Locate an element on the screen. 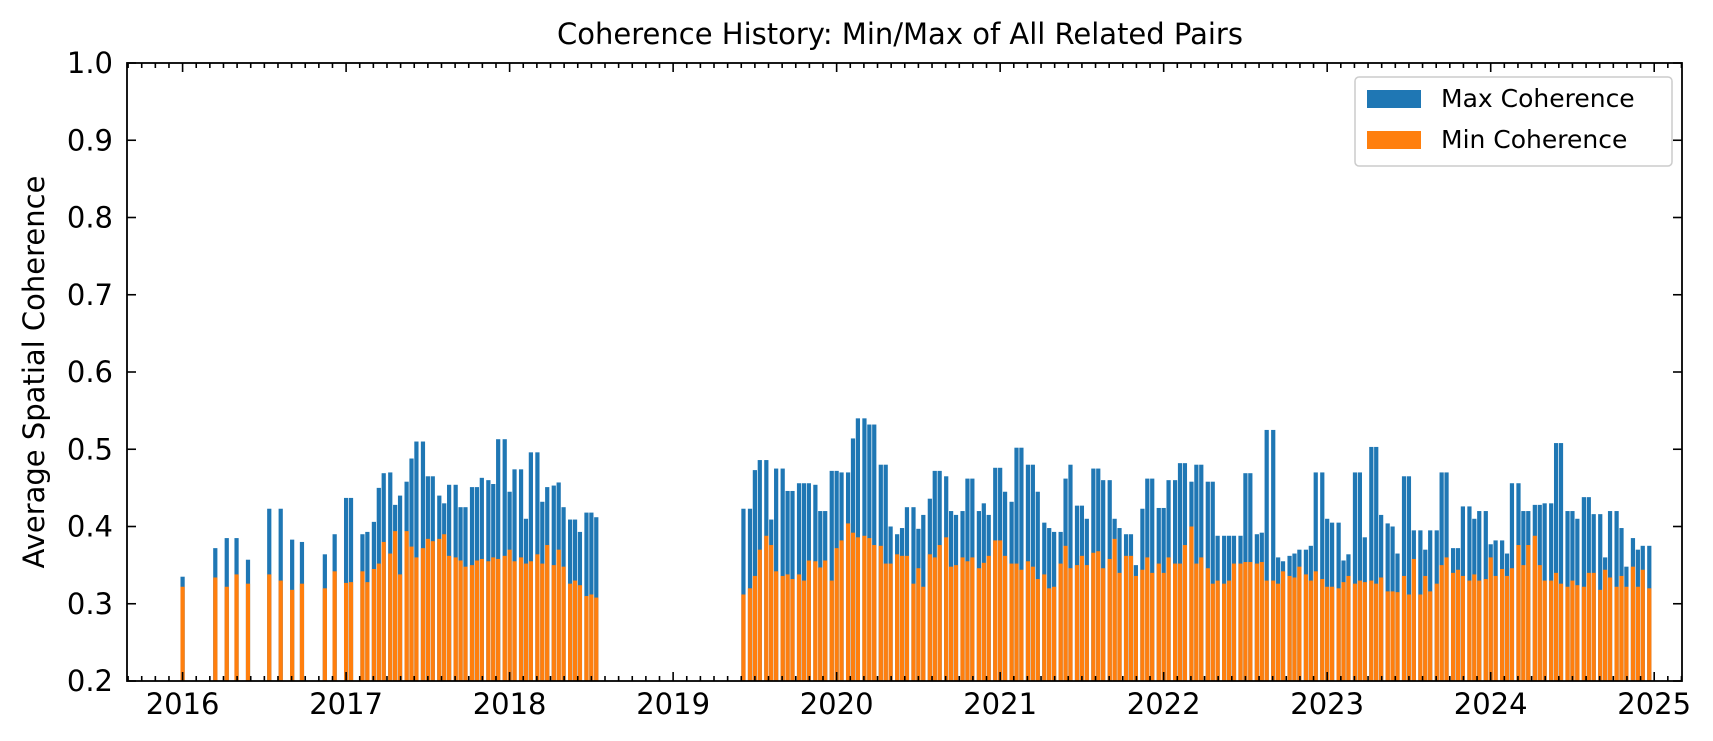  x-tick-label: 2019 is located at coordinates (673, 704).